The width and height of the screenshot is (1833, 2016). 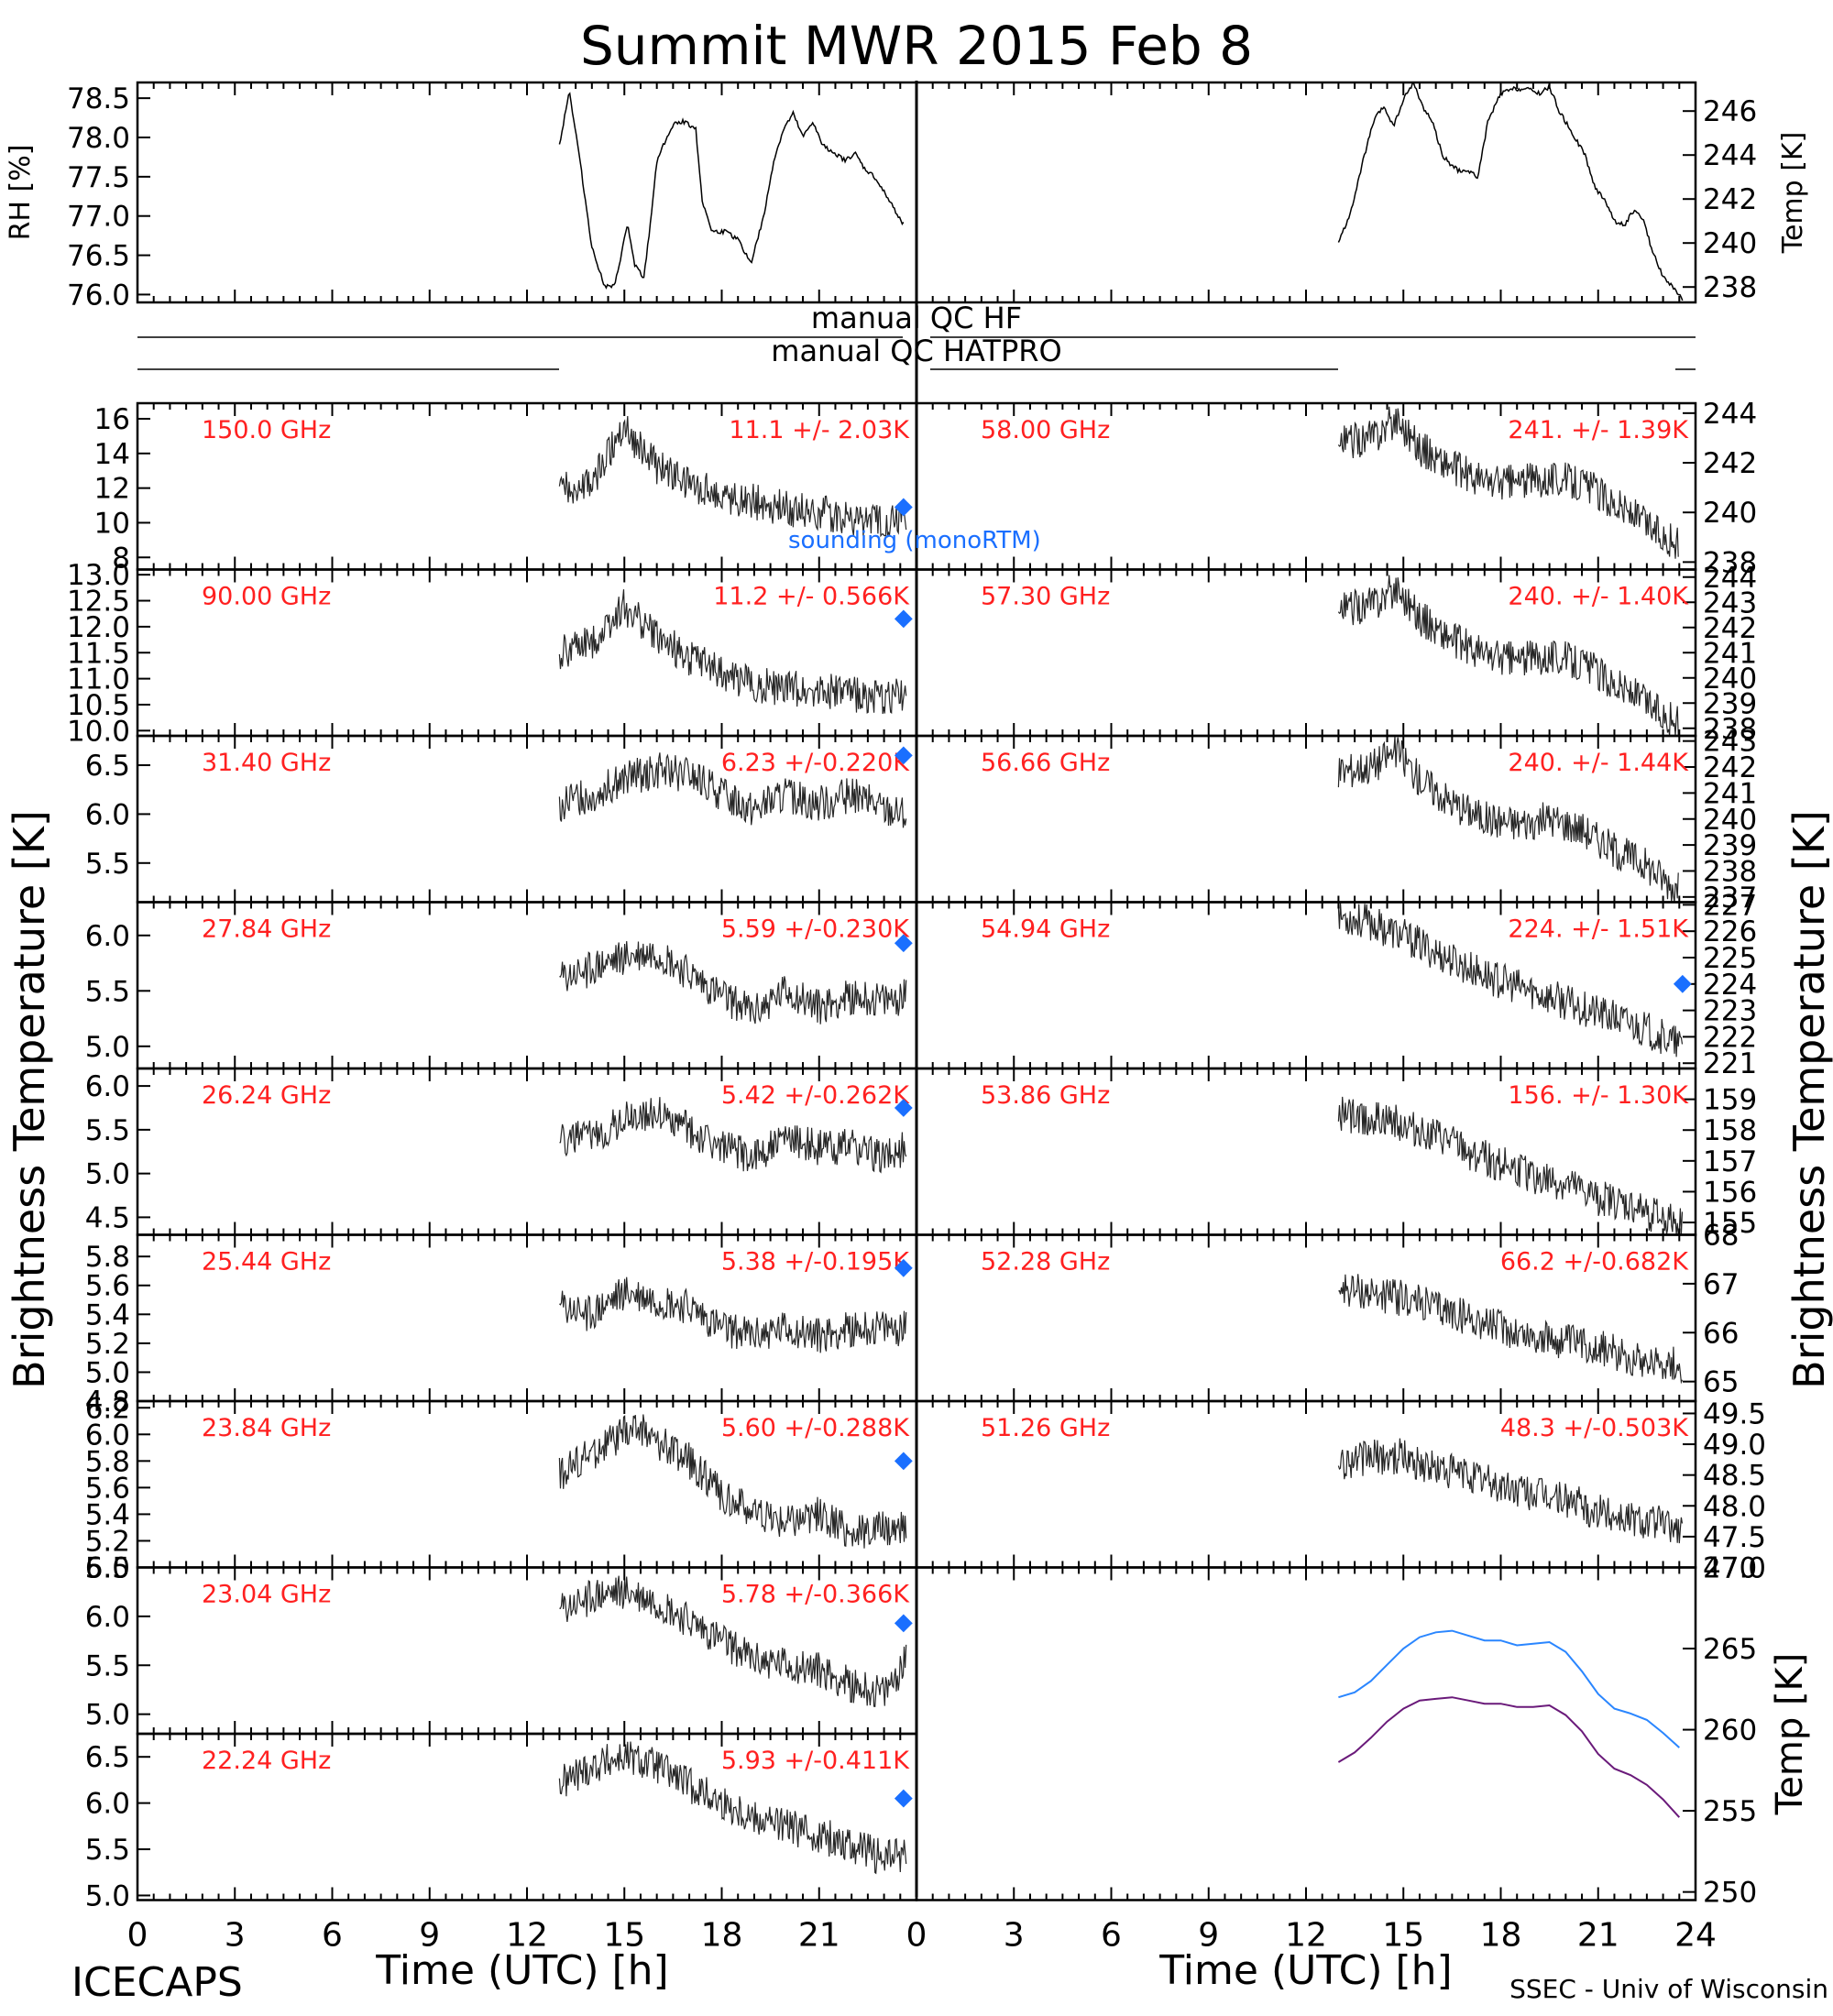 What do you see at coordinates (98, 627) in the screenshot?
I see `y-tick-label: 12.0` at bounding box center [98, 627].